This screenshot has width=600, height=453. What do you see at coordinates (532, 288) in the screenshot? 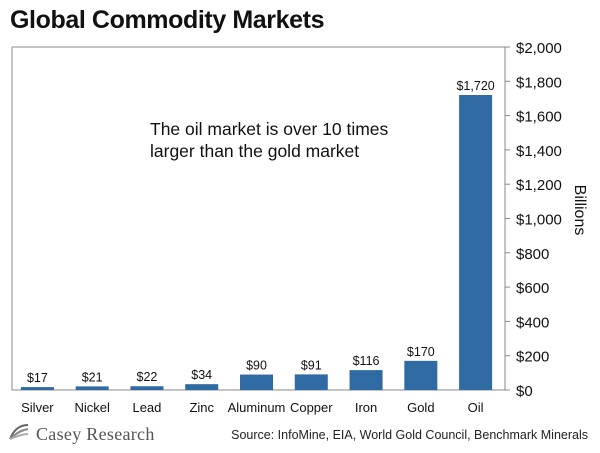
I see `y-tick-label: $600` at bounding box center [532, 288].